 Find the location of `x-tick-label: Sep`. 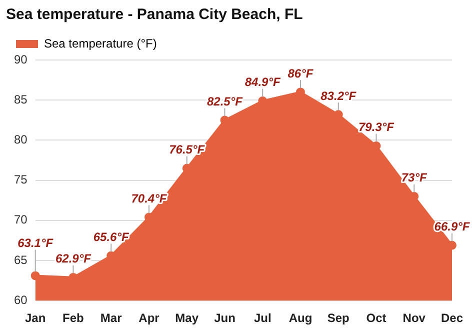

x-tick-label: Sep is located at coordinates (338, 318).